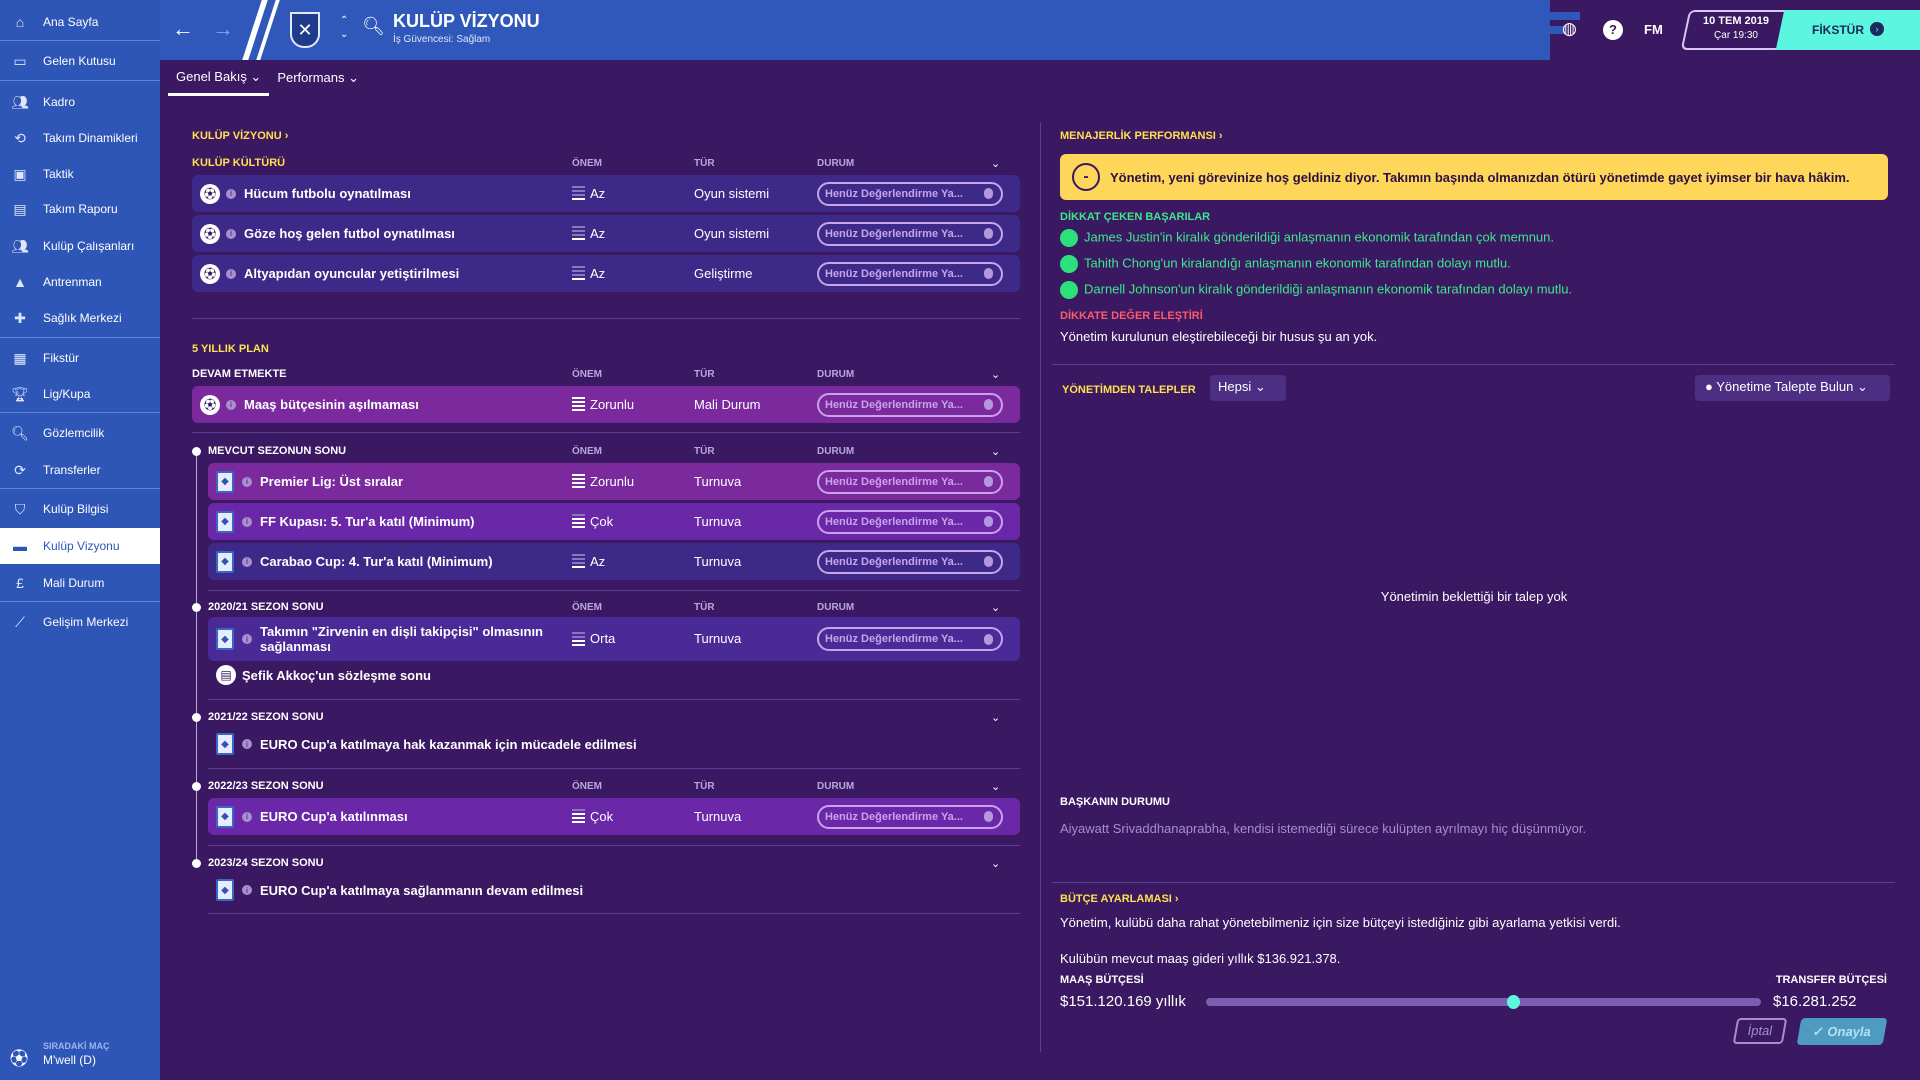  Describe the element at coordinates (1569, 28) in the screenshot. I see `globe-icon: ◍` at that location.